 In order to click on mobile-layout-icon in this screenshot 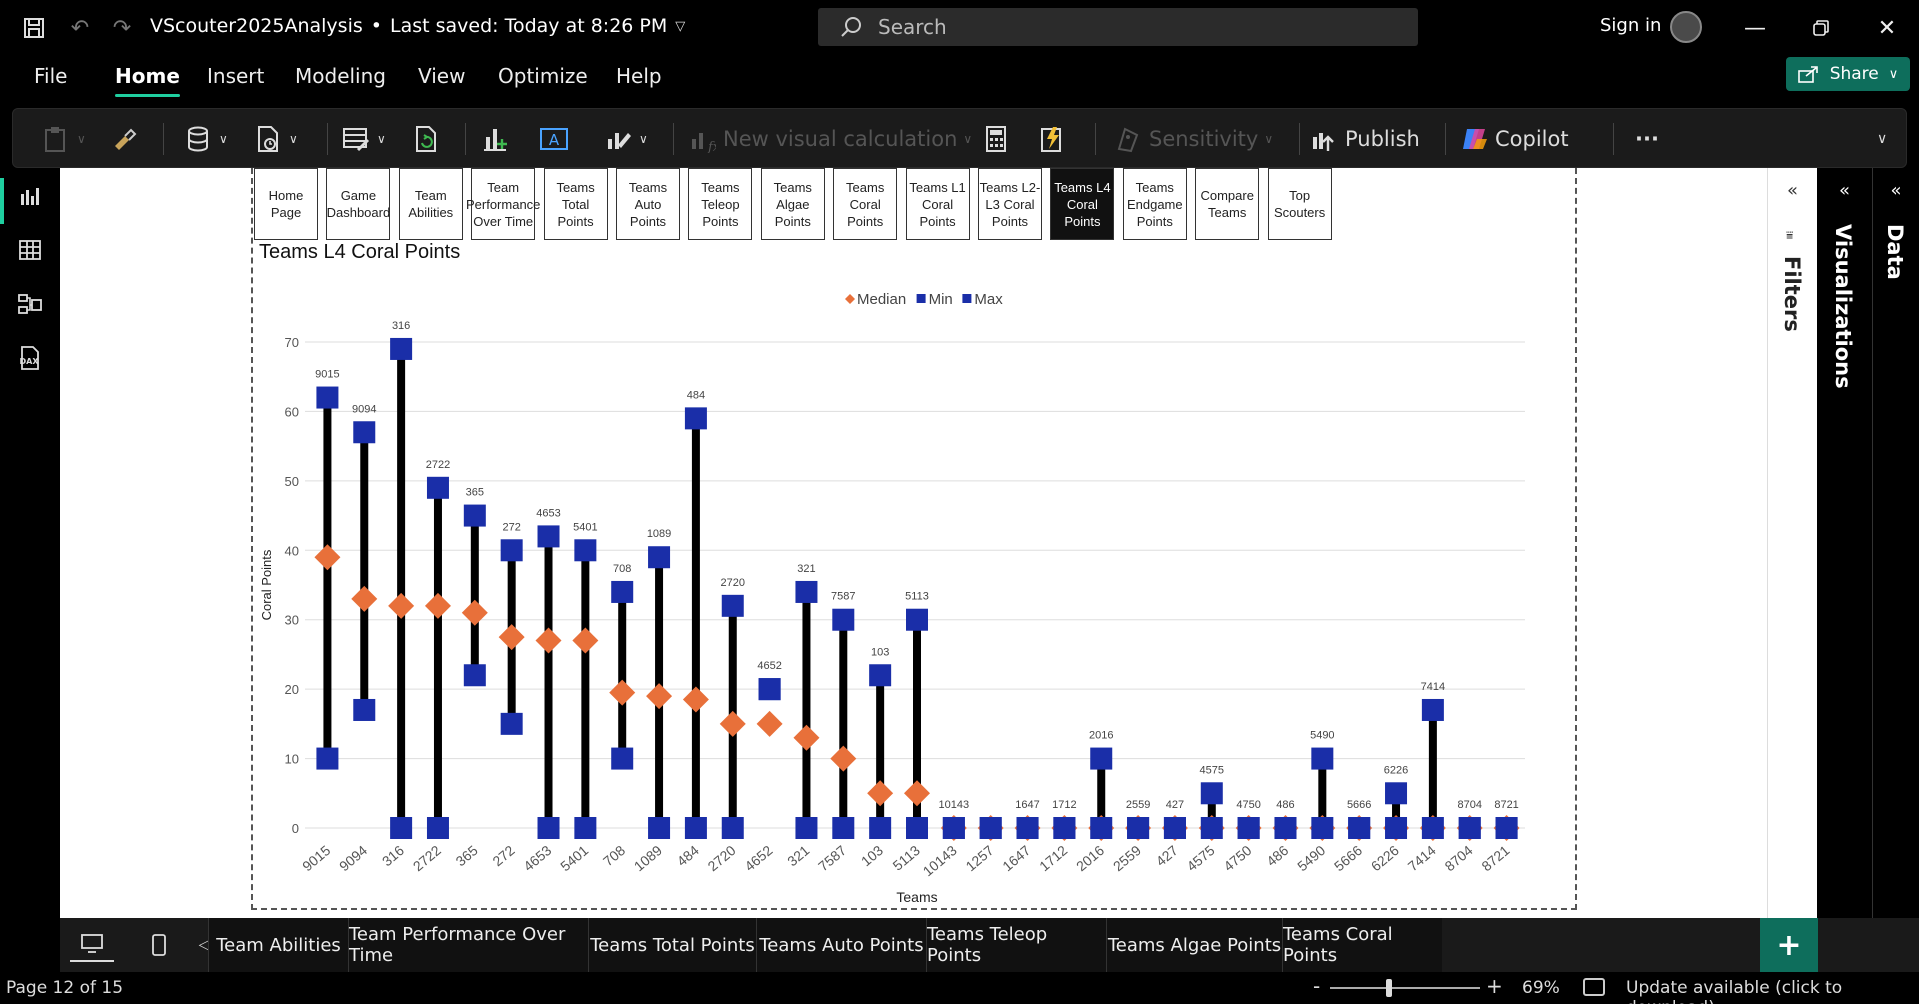, I will do `click(159, 945)`.